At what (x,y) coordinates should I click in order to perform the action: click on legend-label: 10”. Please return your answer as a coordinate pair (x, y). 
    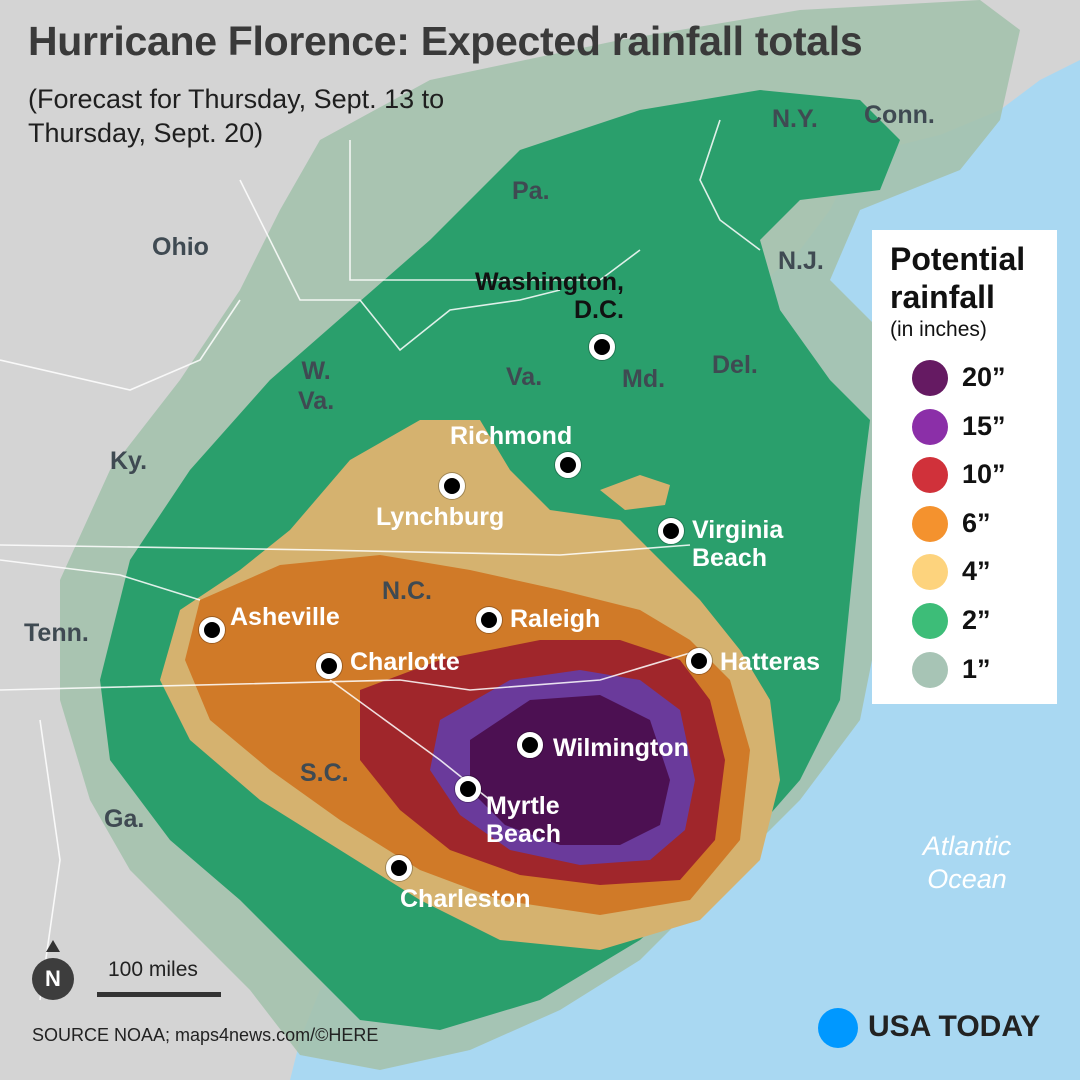
    Looking at the image, I should click on (984, 474).